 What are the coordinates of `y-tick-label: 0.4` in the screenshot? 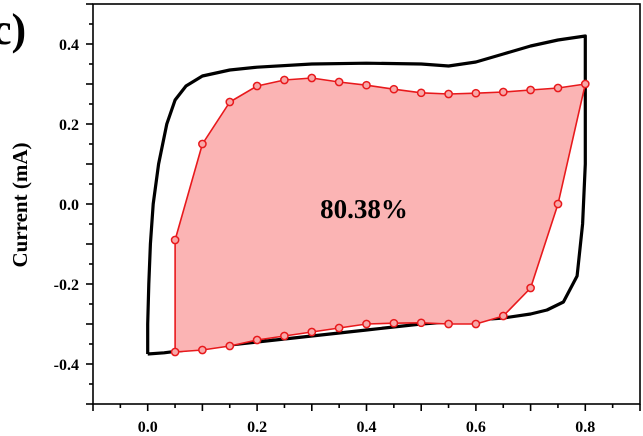 It's located at (69, 45).